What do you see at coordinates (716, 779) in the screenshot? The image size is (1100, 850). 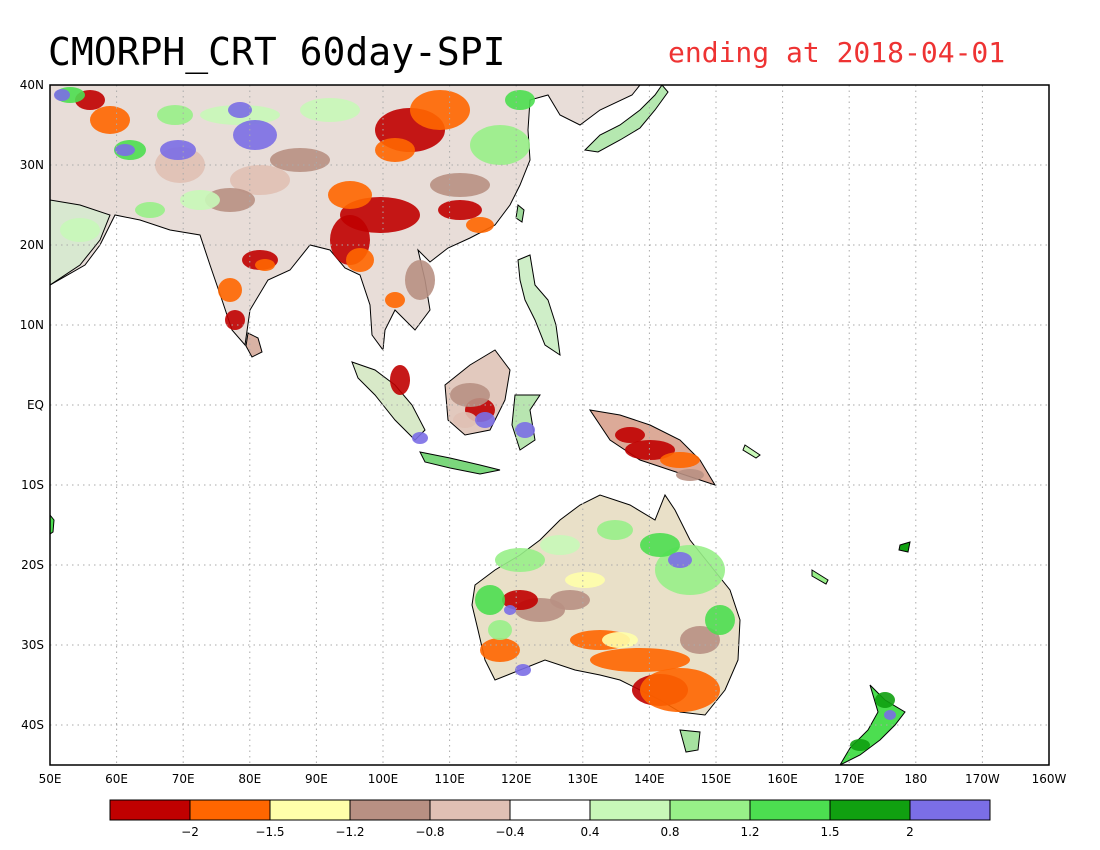 I see `lon-tick-label: 150E` at bounding box center [716, 779].